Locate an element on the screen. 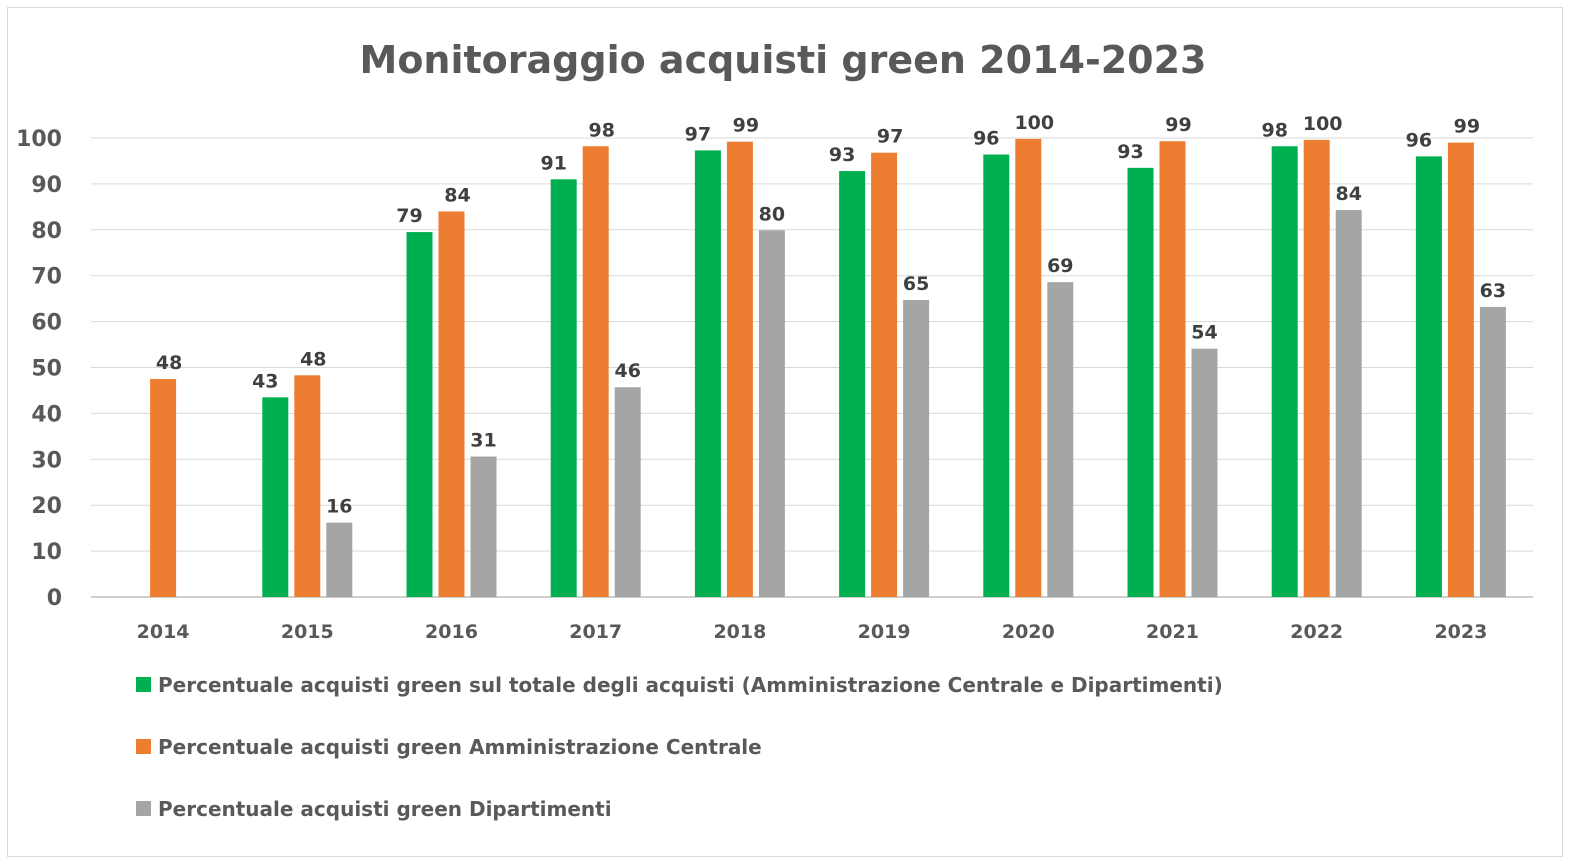  x-axis-ticks: 2014 2015 2016 2017 2018 2019 2020 2021 2022 2023 is located at coordinates (812, 632).